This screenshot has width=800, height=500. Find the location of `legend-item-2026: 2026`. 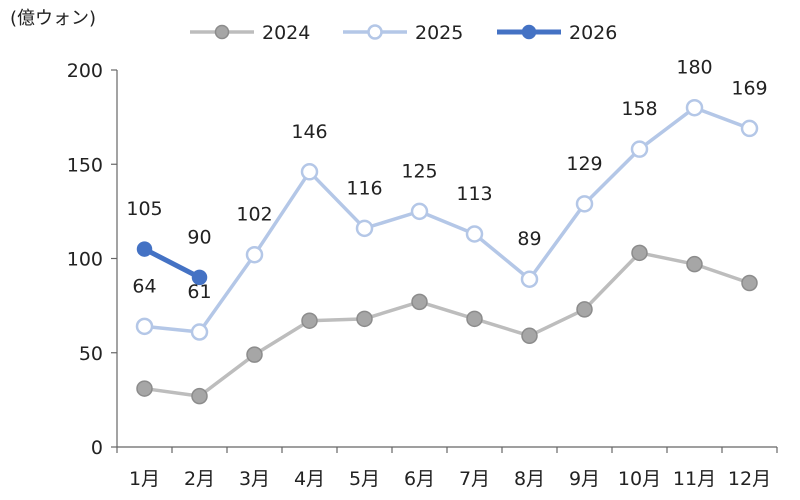

legend-item-2026: 2026 is located at coordinates (557, 33).